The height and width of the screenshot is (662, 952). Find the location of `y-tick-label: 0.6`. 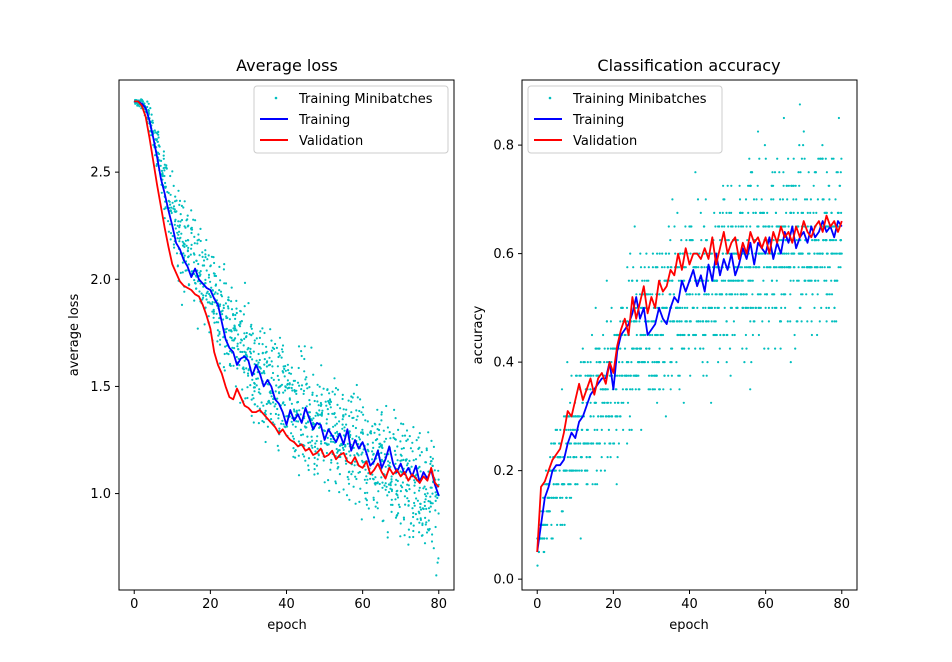

y-tick-label: 0.6 is located at coordinates (503, 254).